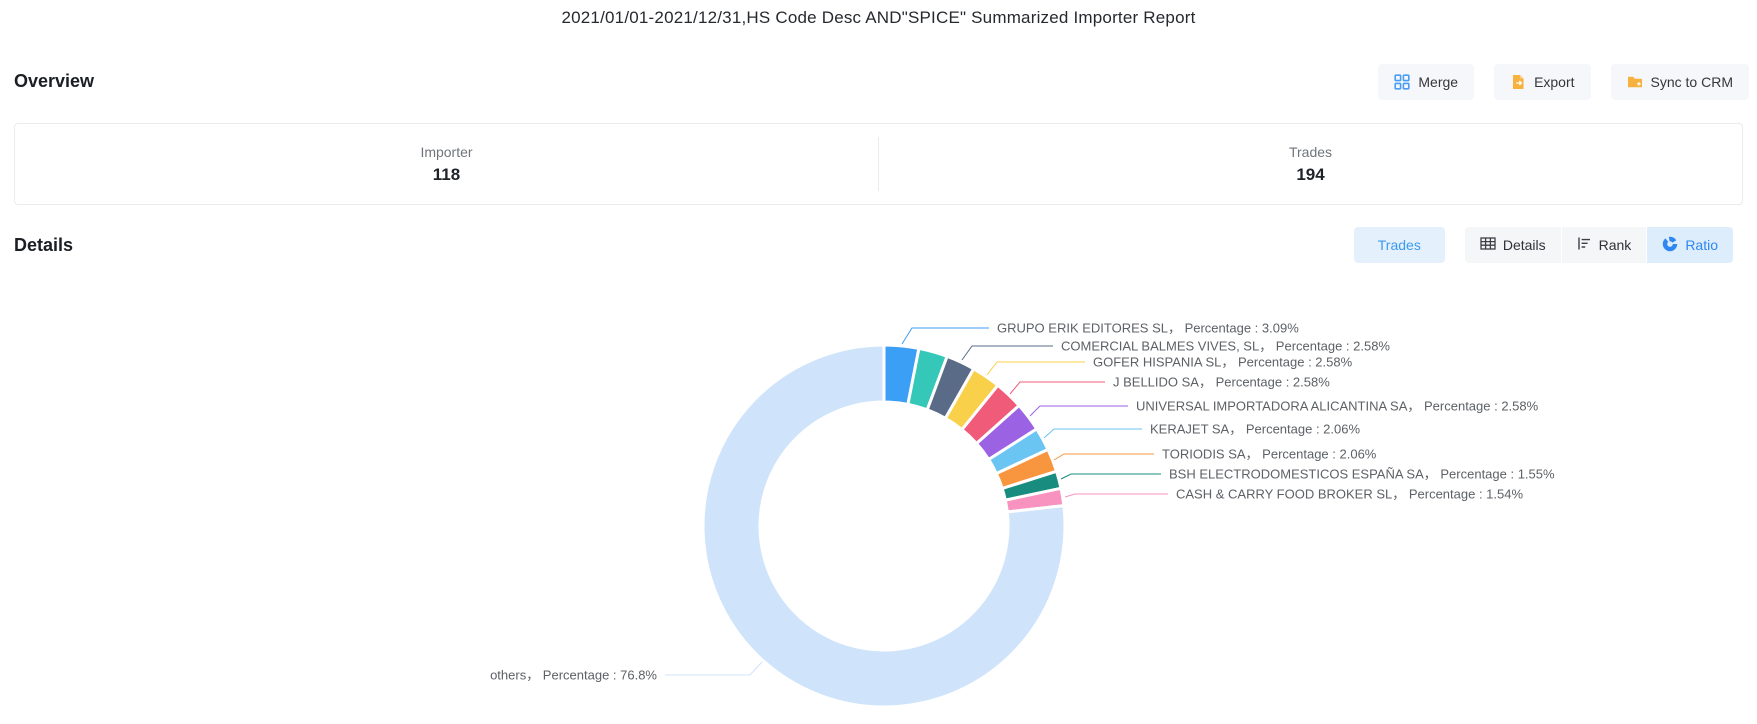  Describe the element at coordinates (1255, 429) in the screenshot. I see `slice-label: KERAJET SA， Percentage : 2.06%` at that location.